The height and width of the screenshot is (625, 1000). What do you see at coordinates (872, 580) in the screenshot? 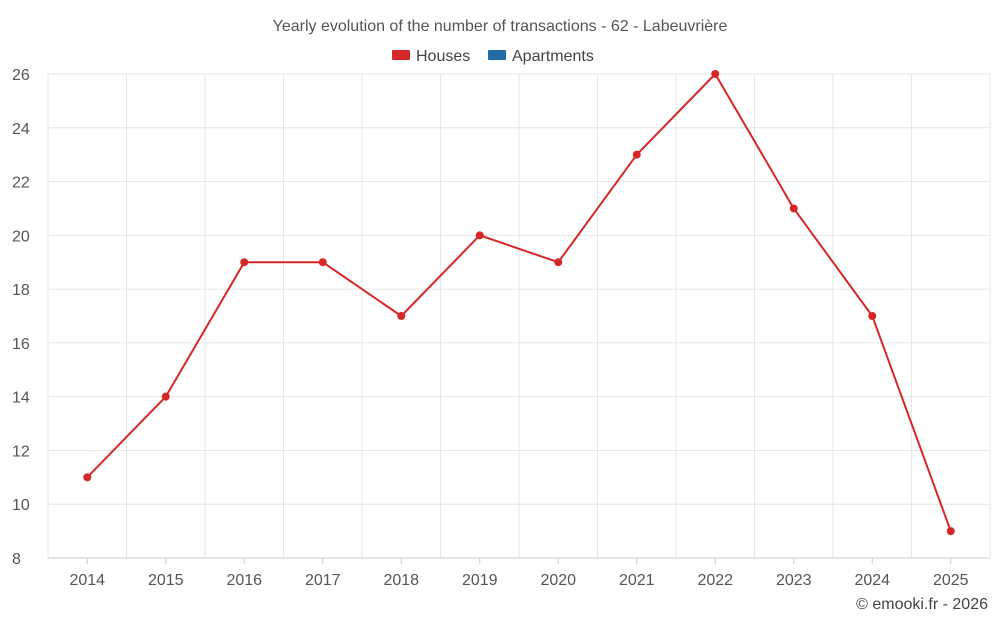
I see `x-tick-label-2024: 2024` at bounding box center [872, 580].